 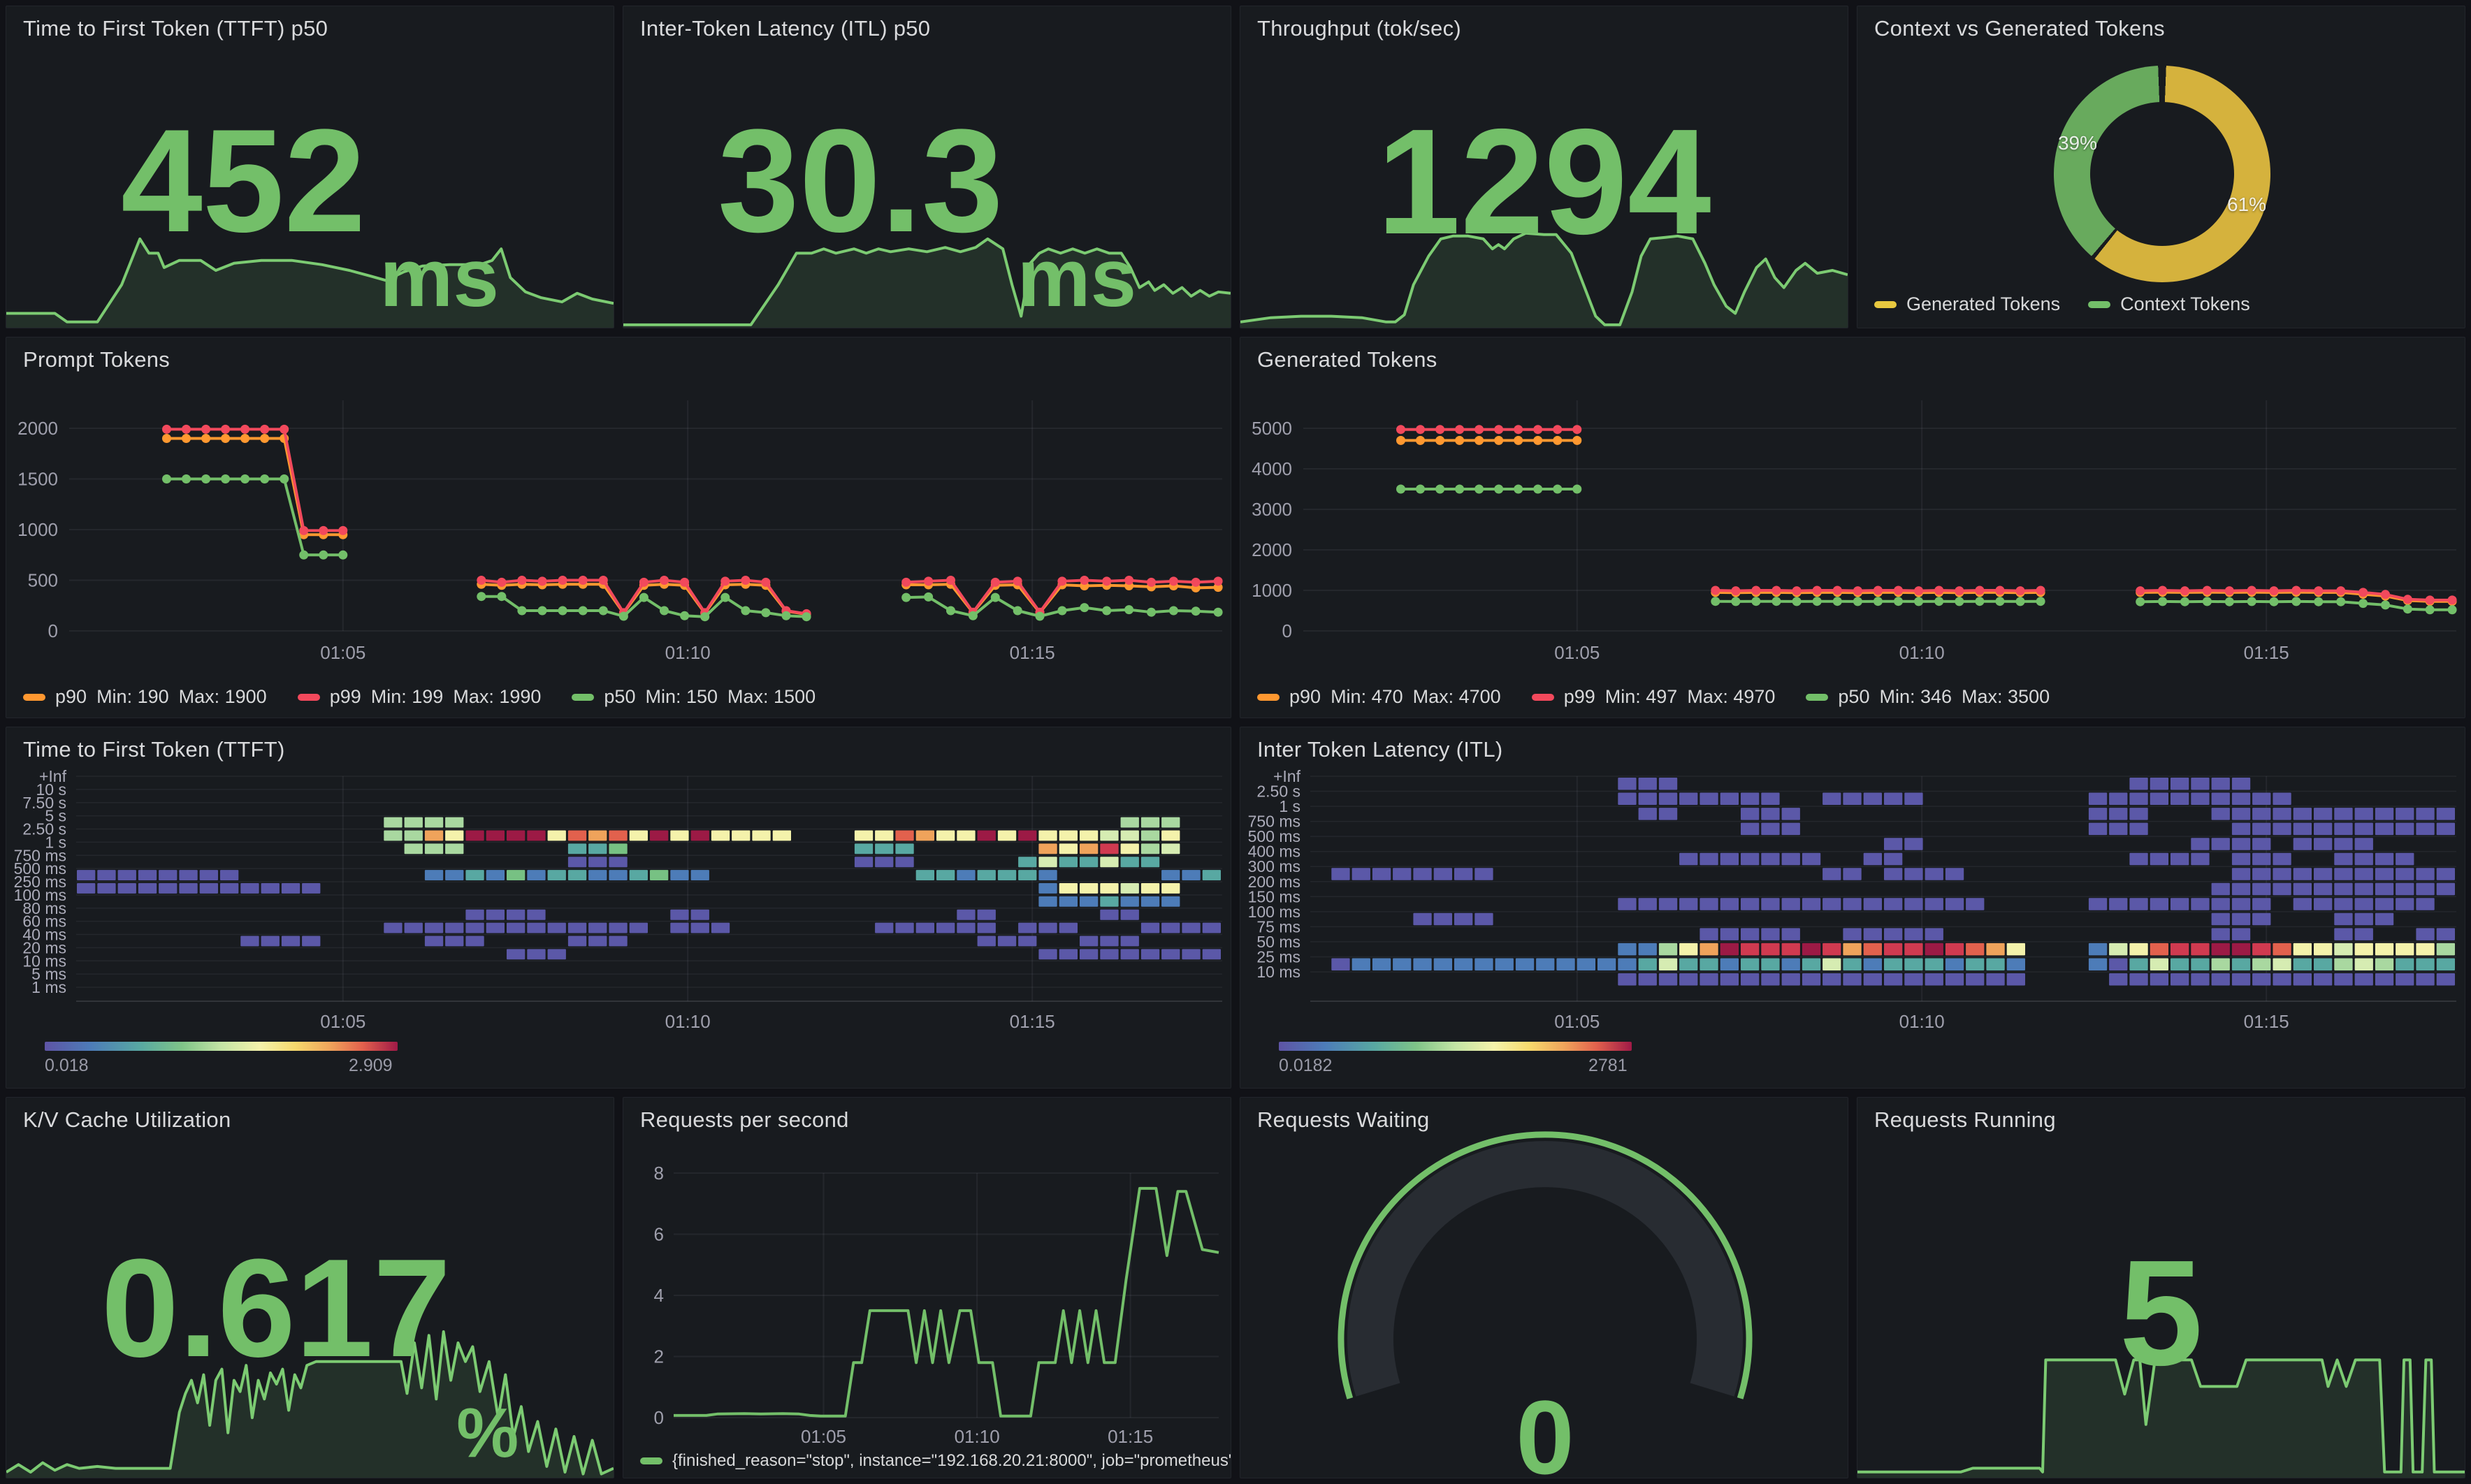 I want to click on stat-value: 452, so click(x=243, y=181).